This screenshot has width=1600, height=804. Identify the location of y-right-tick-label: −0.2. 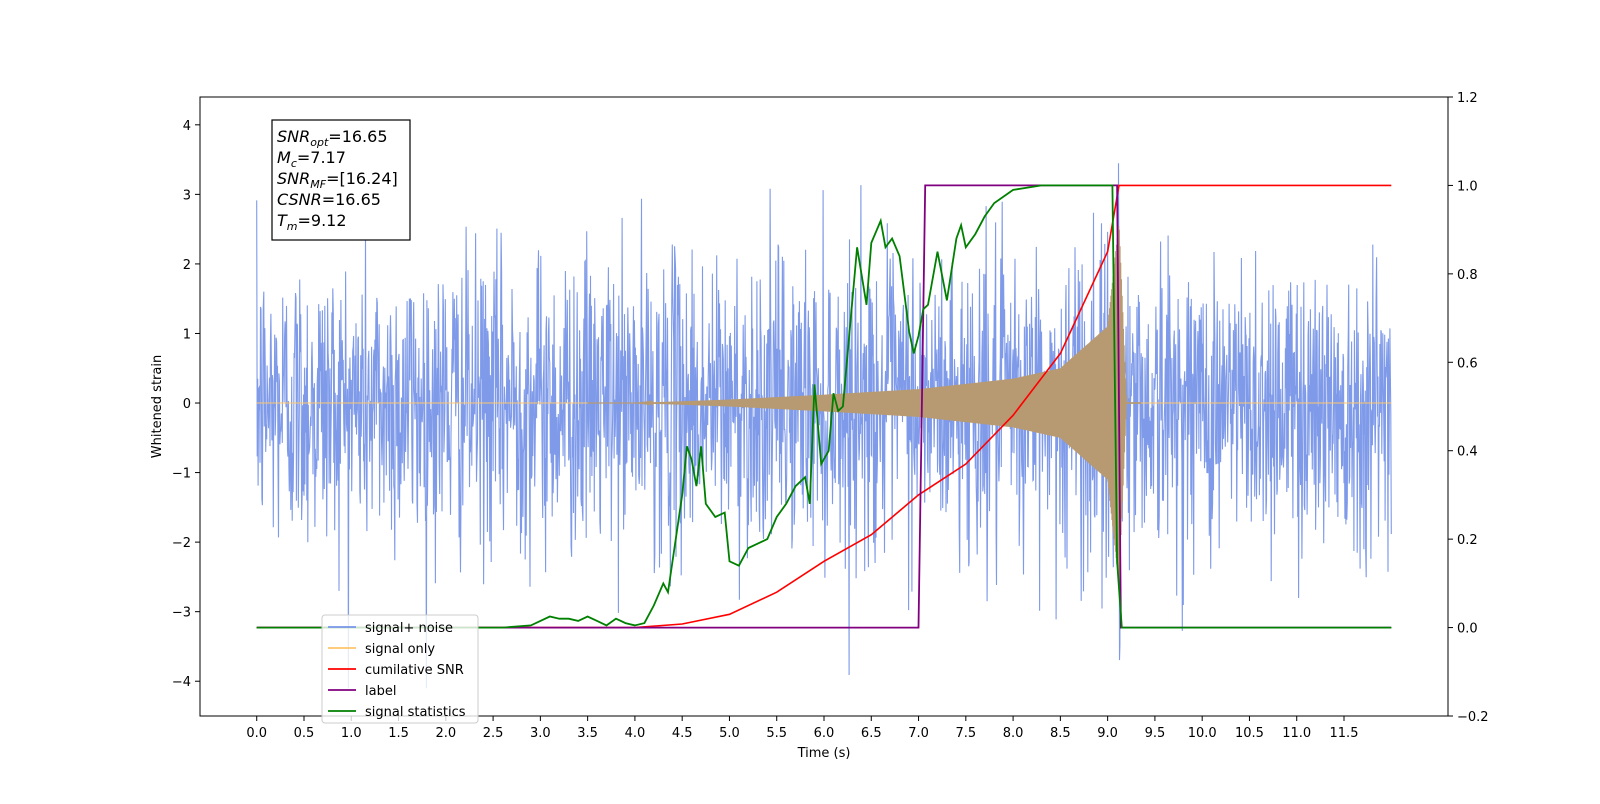
(1473, 717).